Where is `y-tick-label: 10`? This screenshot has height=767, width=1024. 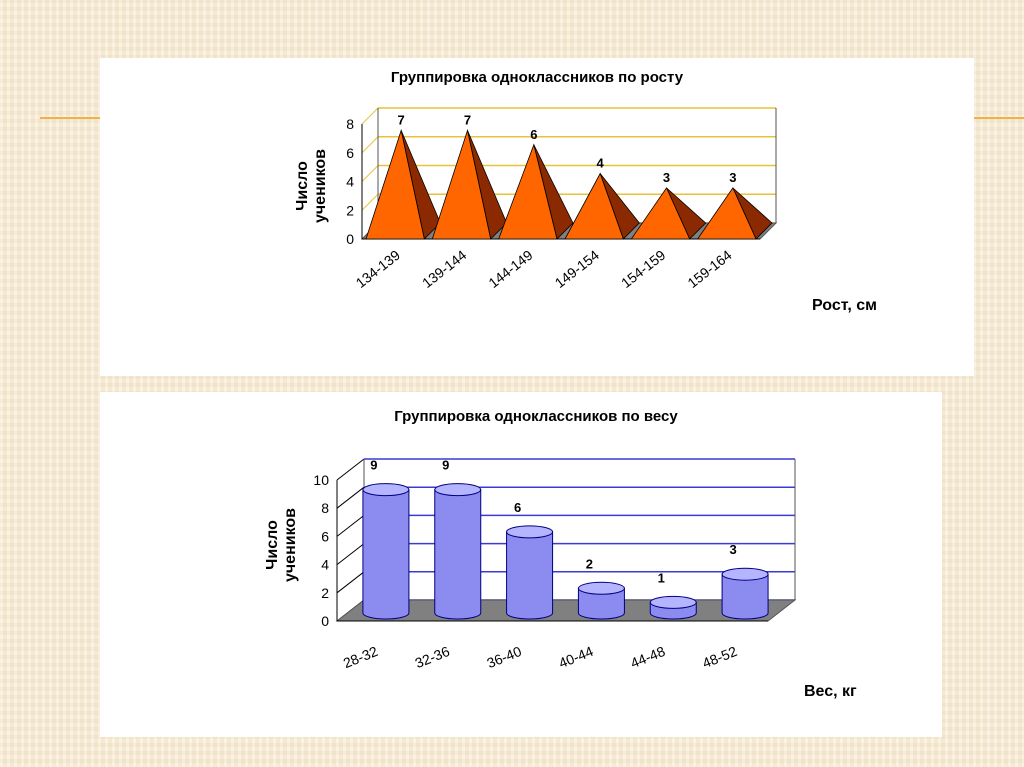
y-tick-label: 10 is located at coordinates (321, 480).